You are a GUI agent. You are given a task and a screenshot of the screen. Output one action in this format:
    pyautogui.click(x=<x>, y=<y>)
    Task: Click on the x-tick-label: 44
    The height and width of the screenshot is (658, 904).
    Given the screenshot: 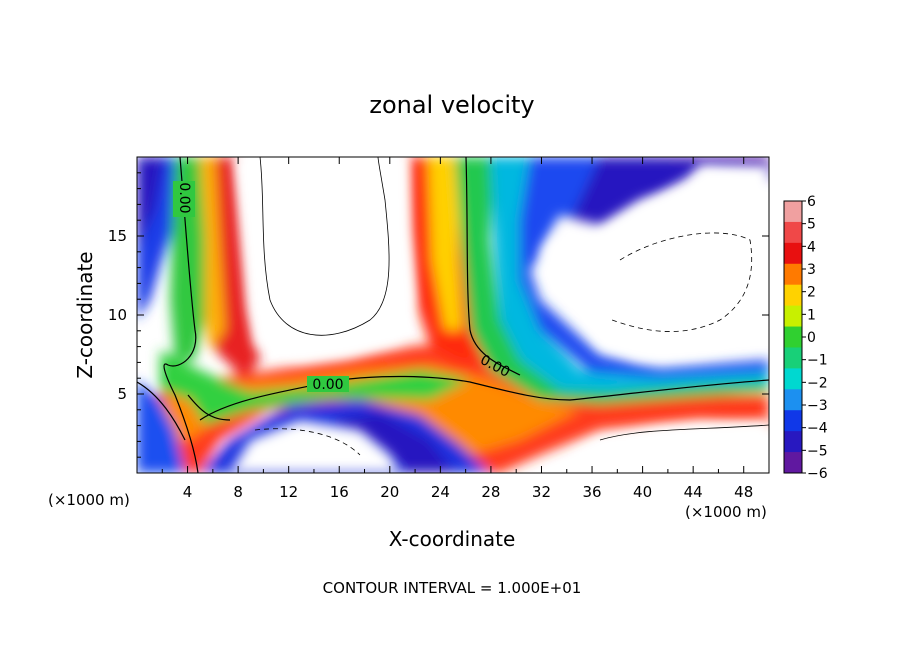 What is the action you would take?
    pyautogui.click(x=693, y=492)
    